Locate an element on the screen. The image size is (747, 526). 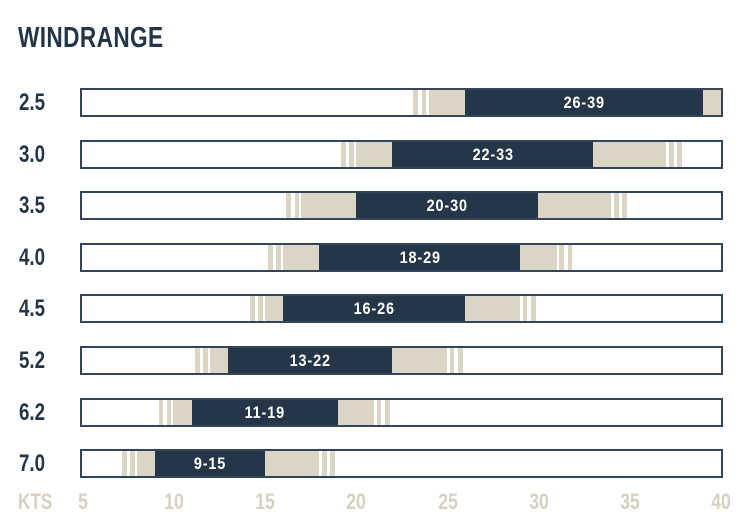
sail-size-text: 3.5 is located at coordinates (32, 205).